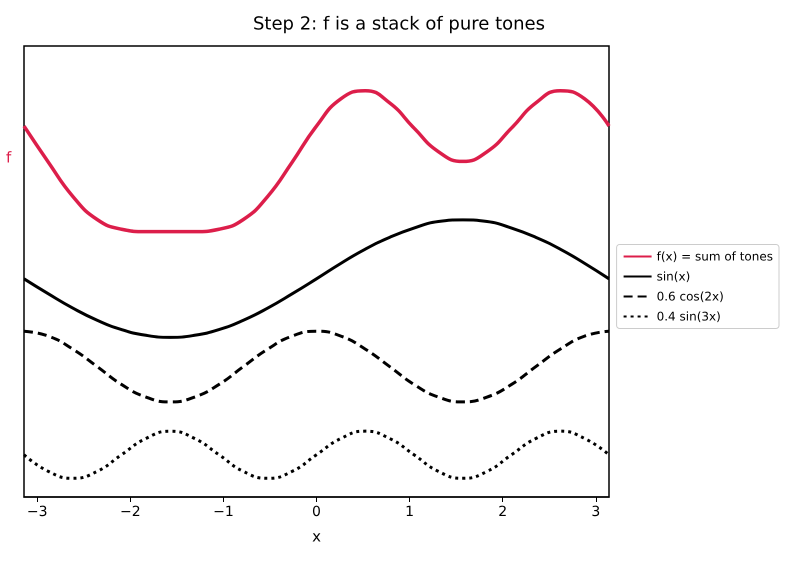 The height and width of the screenshot is (573, 787). What do you see at coordinates (9, 157) in the screenshot?
I see `text: f` at bounding box center [9, 157].